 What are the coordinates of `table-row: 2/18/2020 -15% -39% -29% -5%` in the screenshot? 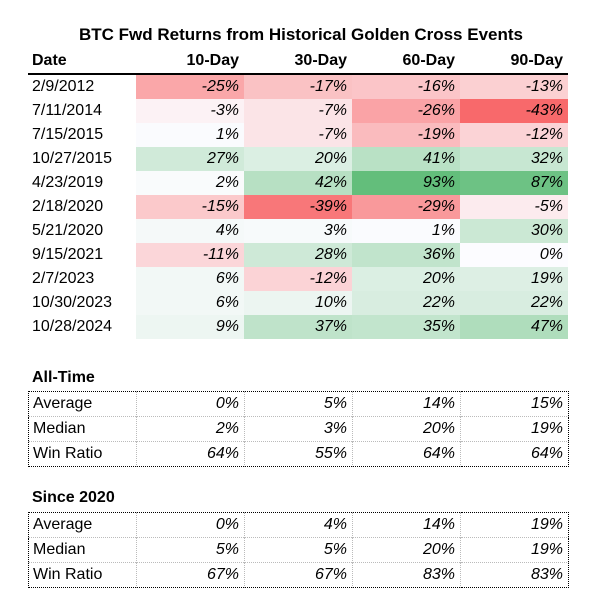 It's located at (298, 207).